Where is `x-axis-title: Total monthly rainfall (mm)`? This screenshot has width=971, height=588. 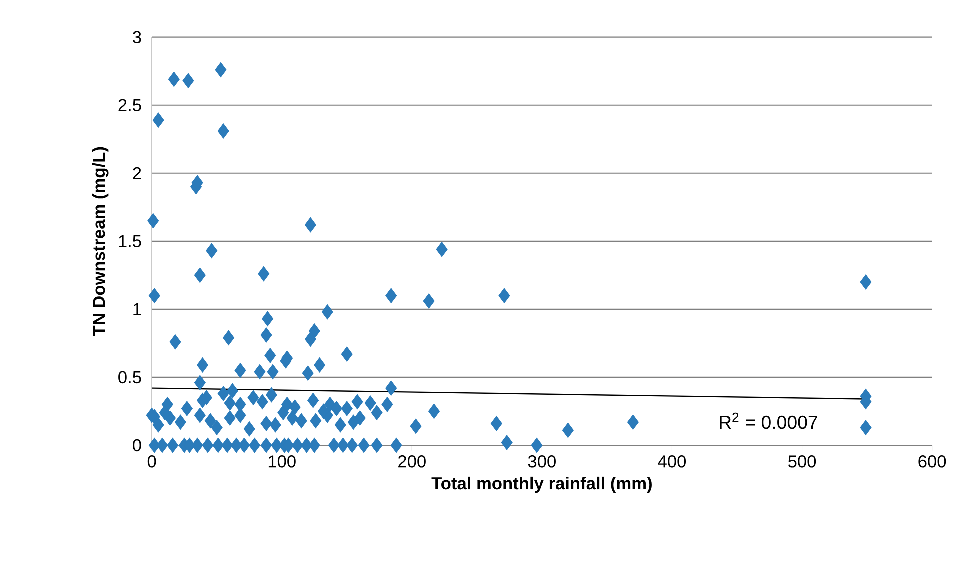
x-axis-title: Total monthly rainfall (mm) is located at coordinates (542, 485).